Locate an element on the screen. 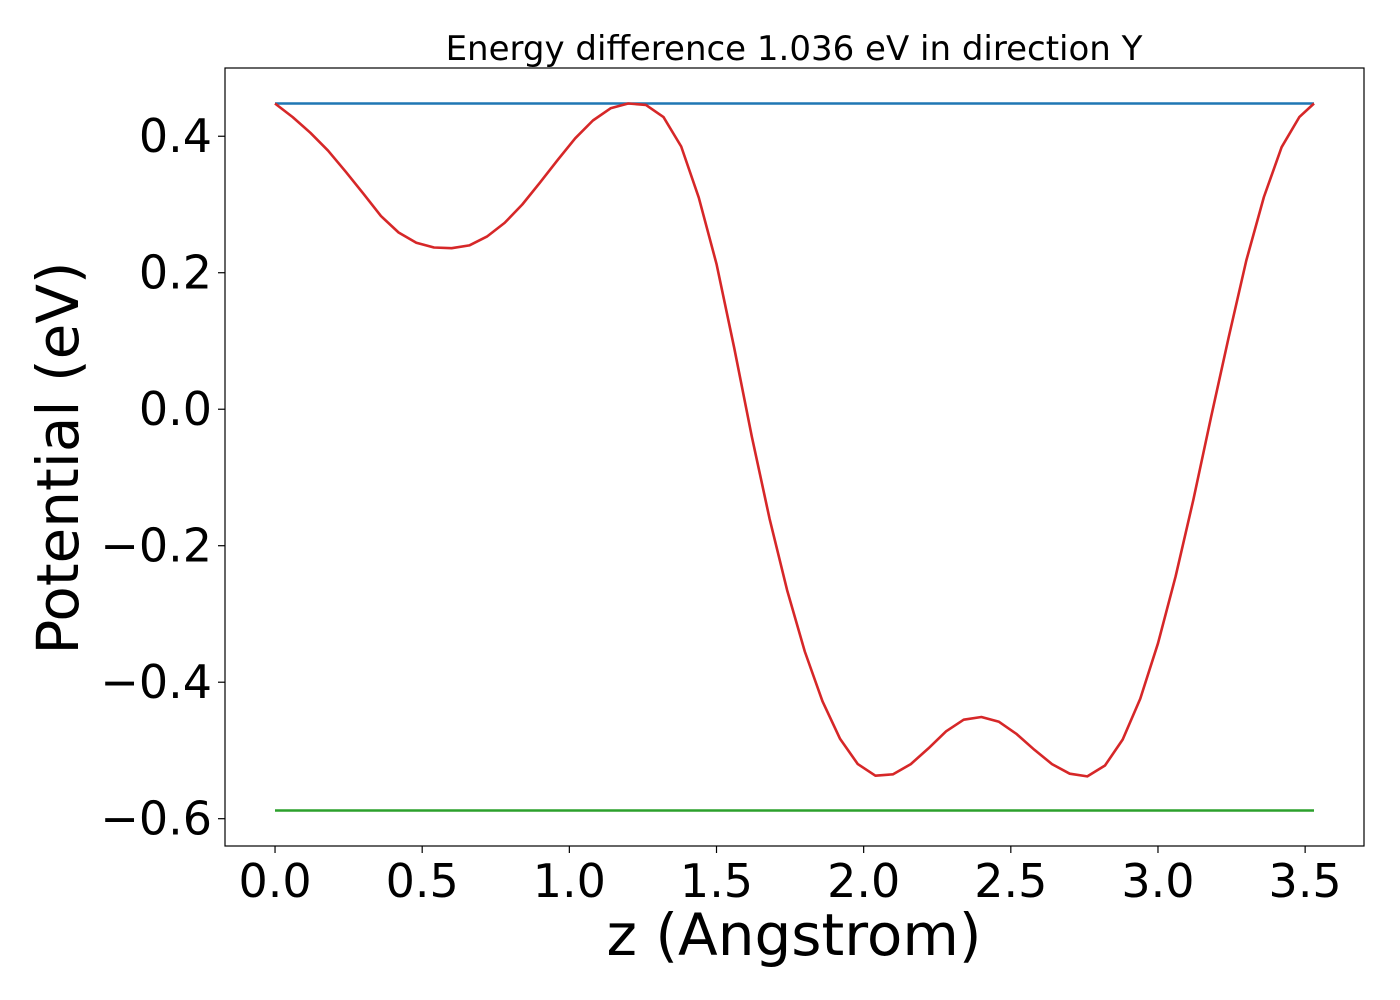  y-tick-label: 0.4 is located at coordinates (175, 136).